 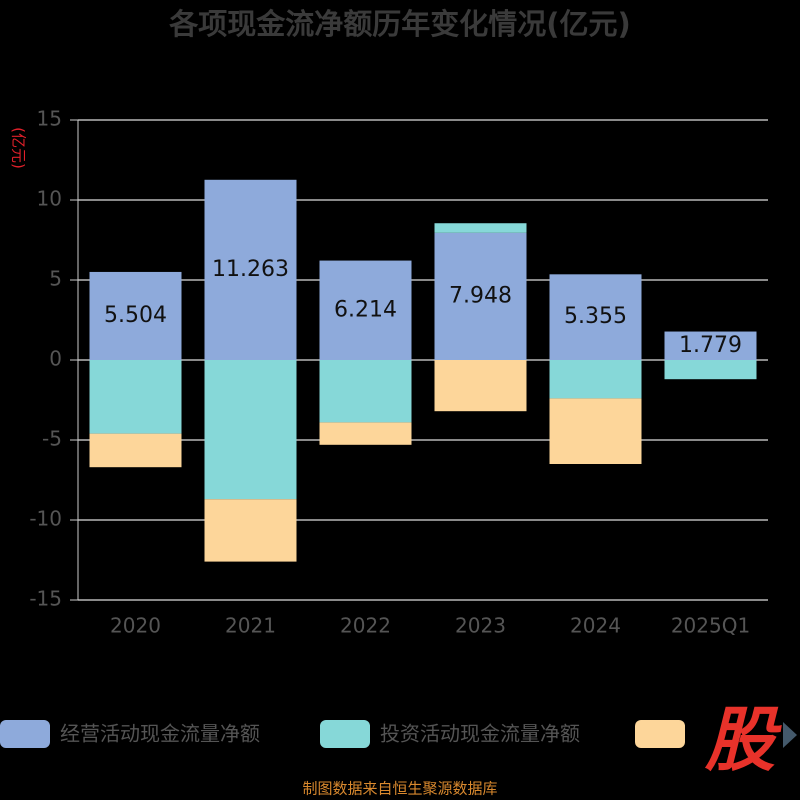 What do you see at coordinates (49, 199) in the screenshot?
I see `y-tick-label: 10` at bounding box center [49, 199].